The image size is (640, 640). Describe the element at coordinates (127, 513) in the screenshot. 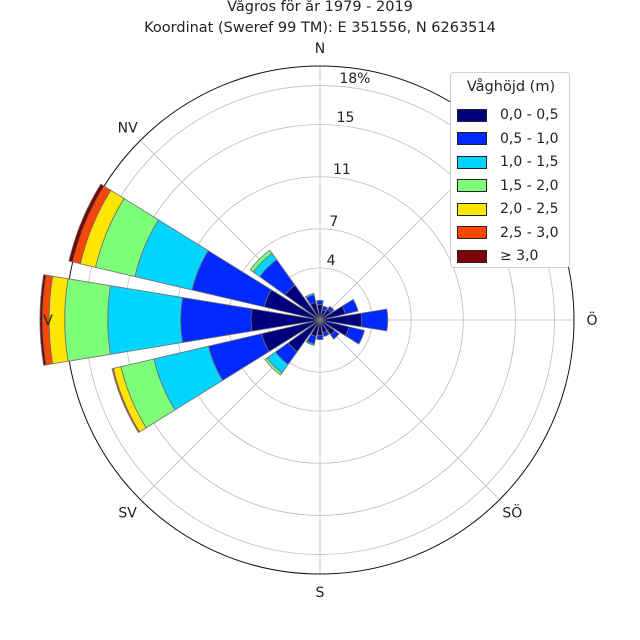

I see `direction-label-5: SV` at that location.